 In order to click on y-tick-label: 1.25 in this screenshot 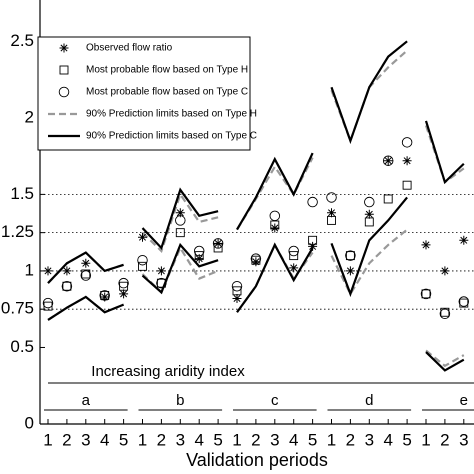, I will do `click(17, 231)`.